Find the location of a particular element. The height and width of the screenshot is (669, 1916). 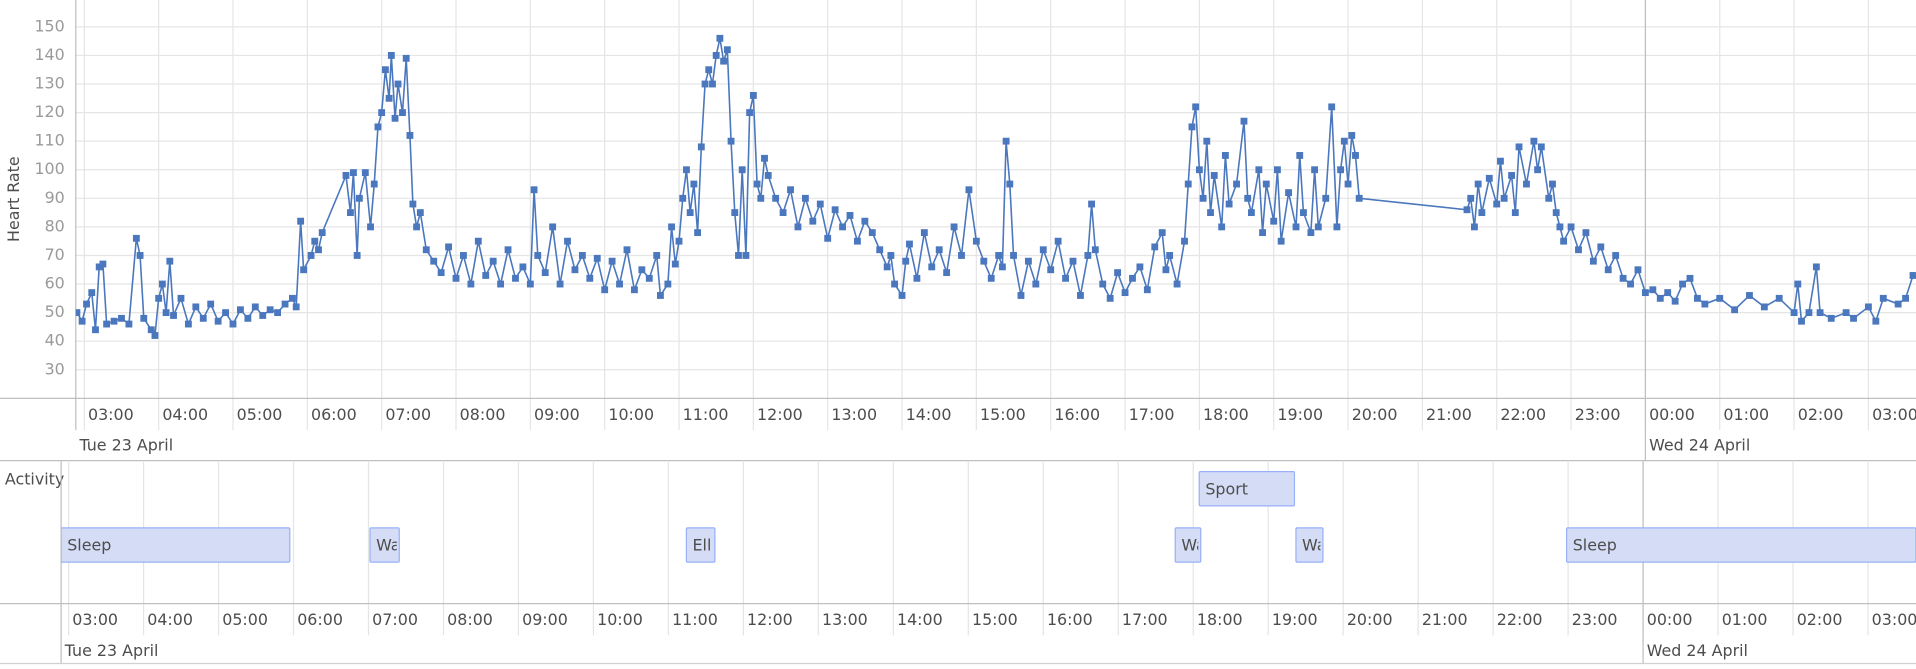

activity-label: Sport is located at coordinates (1226, 488).